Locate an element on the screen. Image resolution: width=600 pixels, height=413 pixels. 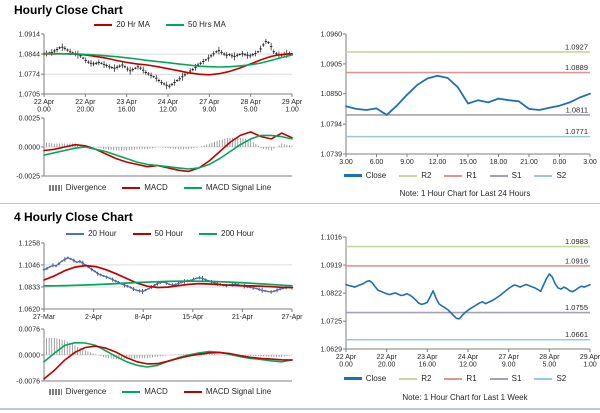
svg-text: 18.00 is located at coordinates (499, 162).